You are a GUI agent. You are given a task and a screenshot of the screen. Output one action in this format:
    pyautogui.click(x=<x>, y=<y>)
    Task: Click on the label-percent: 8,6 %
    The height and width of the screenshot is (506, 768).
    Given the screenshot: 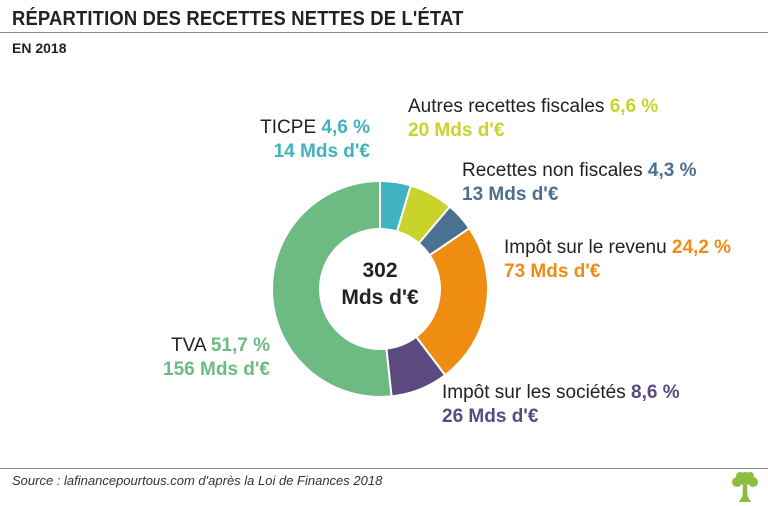 What is the action you would take?
    pyautogui.click(x=655, y=392)
    